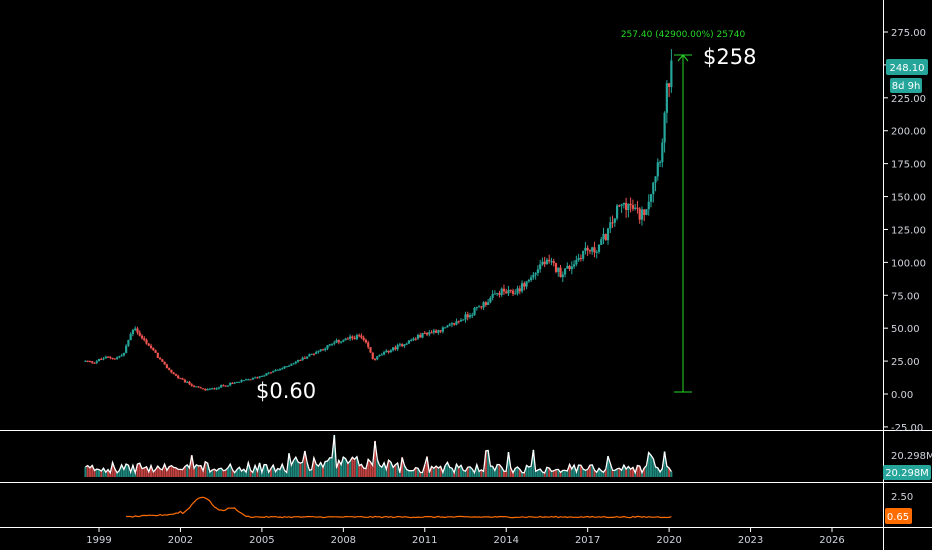 Image resolution: width=932 pixels, height=550 pixels. Describe the element at coordinates (343, 540) in the screenshot. I see `time-tick-label: 2008` at that location.